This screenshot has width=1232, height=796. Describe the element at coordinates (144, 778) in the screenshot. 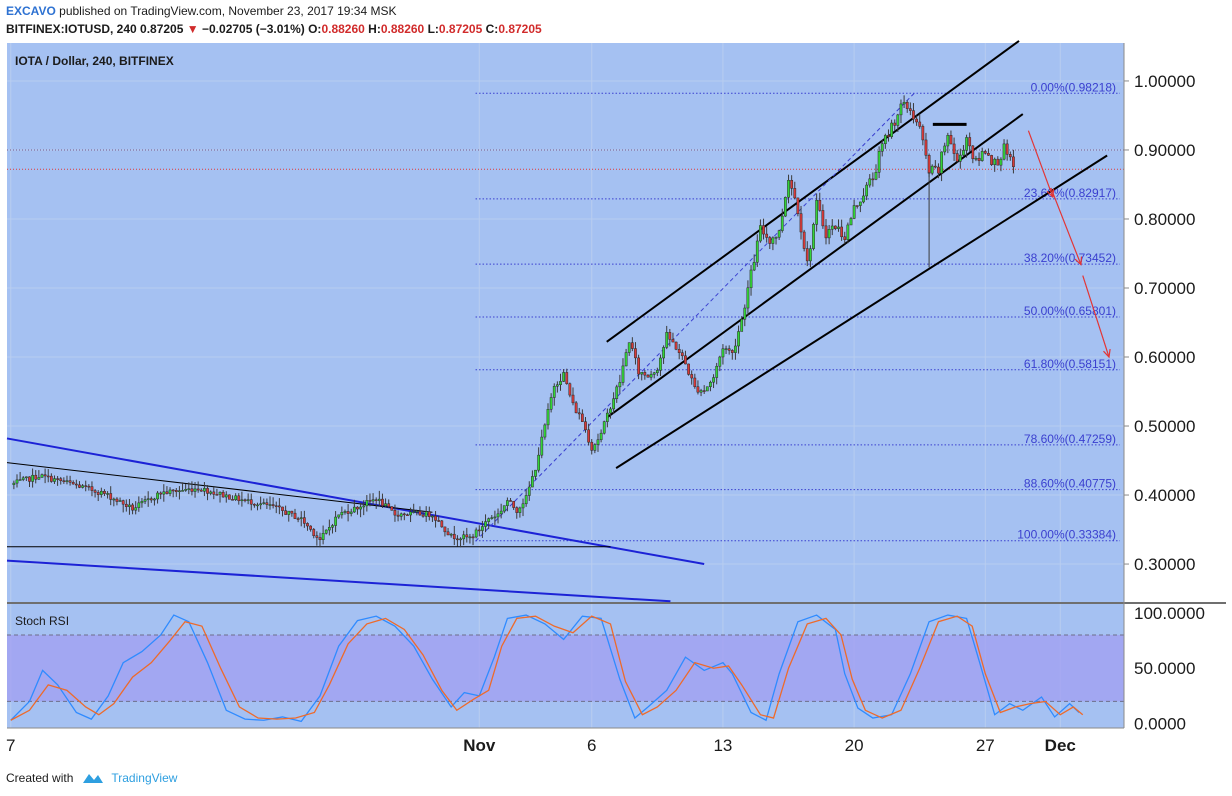

I see `tradingview-brand: TradingView` at that location.